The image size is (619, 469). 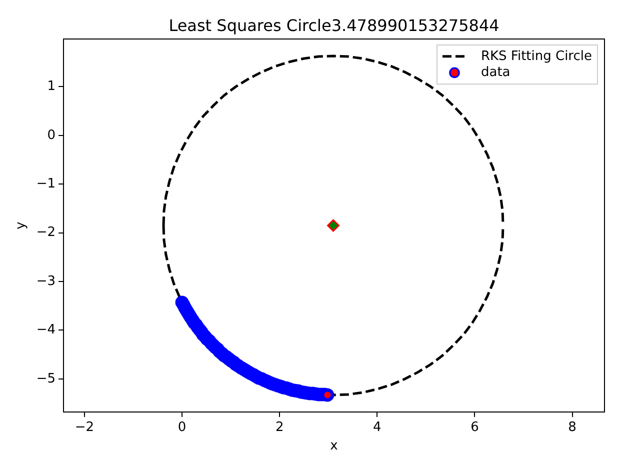 What do you see at coordinates (377, 428) in the screenshot?
I see `x-tick-label: 4` at bounding box center [377, 428].